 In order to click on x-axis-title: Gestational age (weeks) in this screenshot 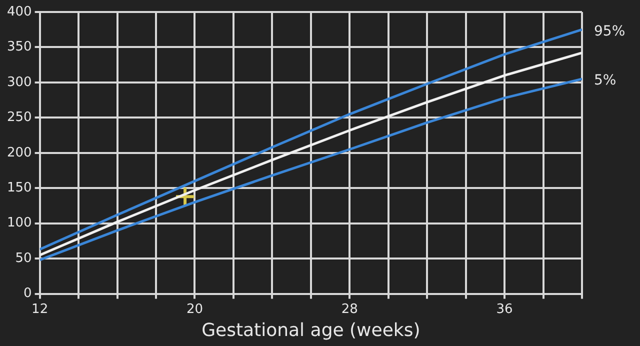, I will do `click(311, 330)`.